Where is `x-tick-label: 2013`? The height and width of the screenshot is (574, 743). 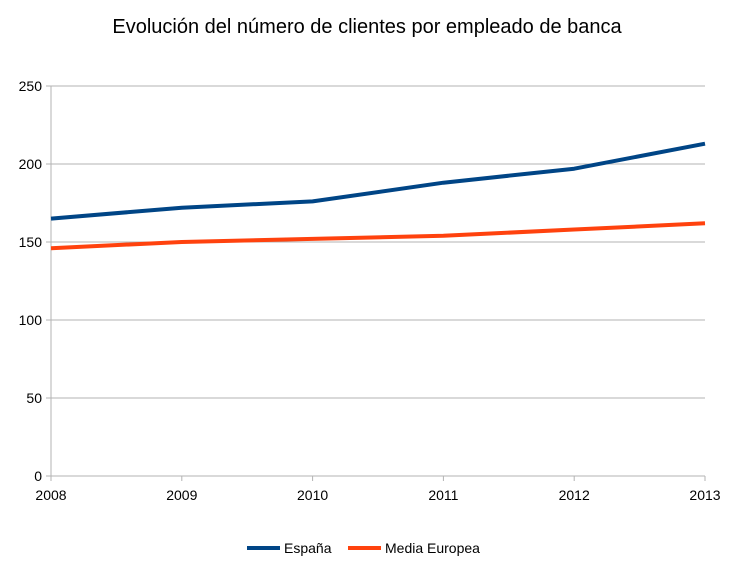
x-tick-label: 2013 is located at coordinates (704, 495).